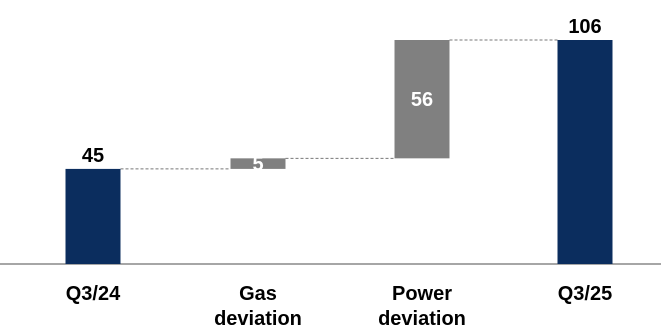 This screenshot has width=661, height=334. Describe the element at coordinates (258, 294) in the screenshot. I see `category-label-1-0: Gas` at that location.